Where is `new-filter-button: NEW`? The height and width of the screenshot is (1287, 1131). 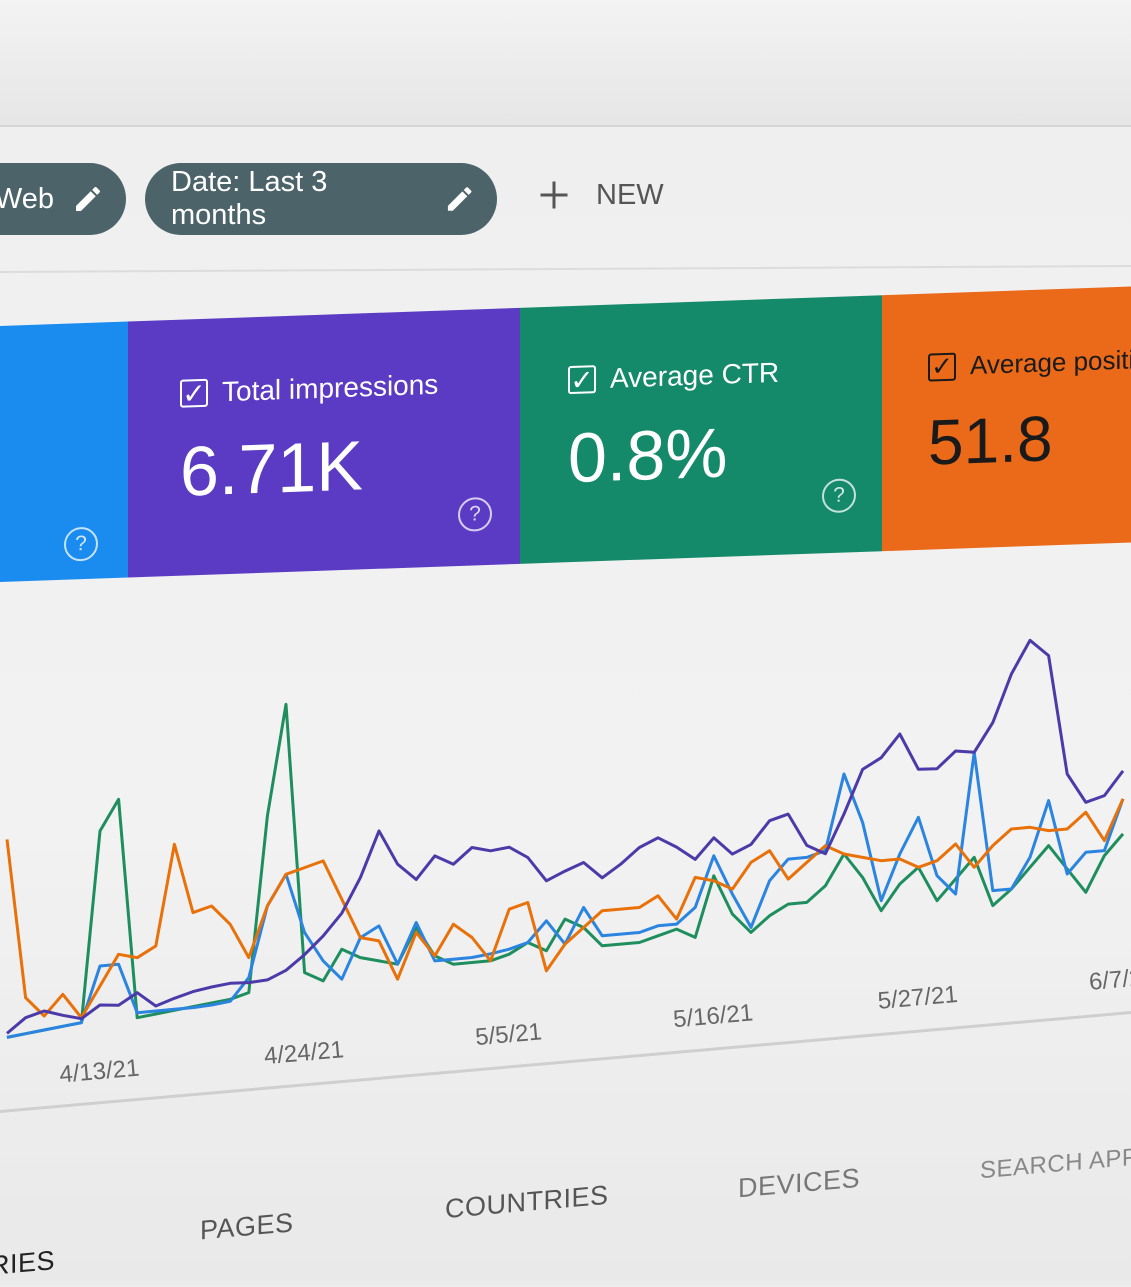
new-filter-button: NEW is located at coordinates (600, 195).